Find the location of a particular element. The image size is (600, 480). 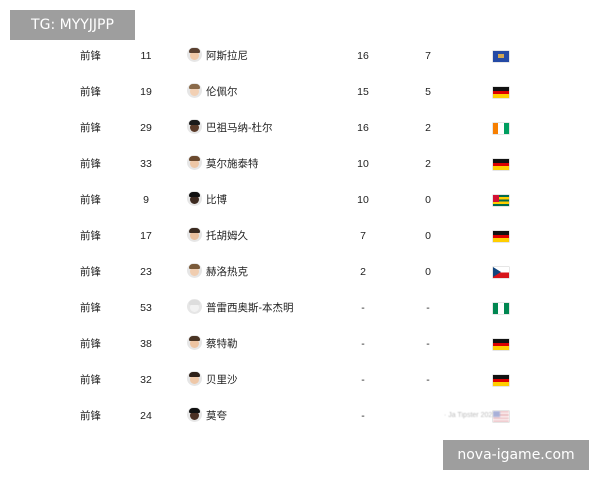

shirt-number: 23 is located at coordinates (146, 272).